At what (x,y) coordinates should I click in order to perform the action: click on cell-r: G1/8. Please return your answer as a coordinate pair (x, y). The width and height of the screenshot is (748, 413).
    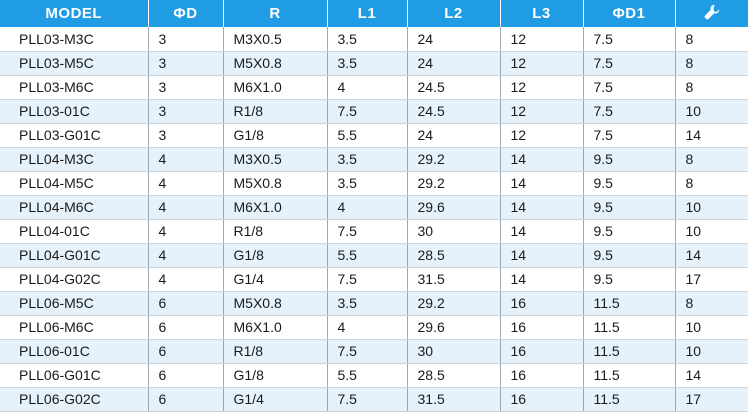
    Looking at the image, I should click on (275, 375).